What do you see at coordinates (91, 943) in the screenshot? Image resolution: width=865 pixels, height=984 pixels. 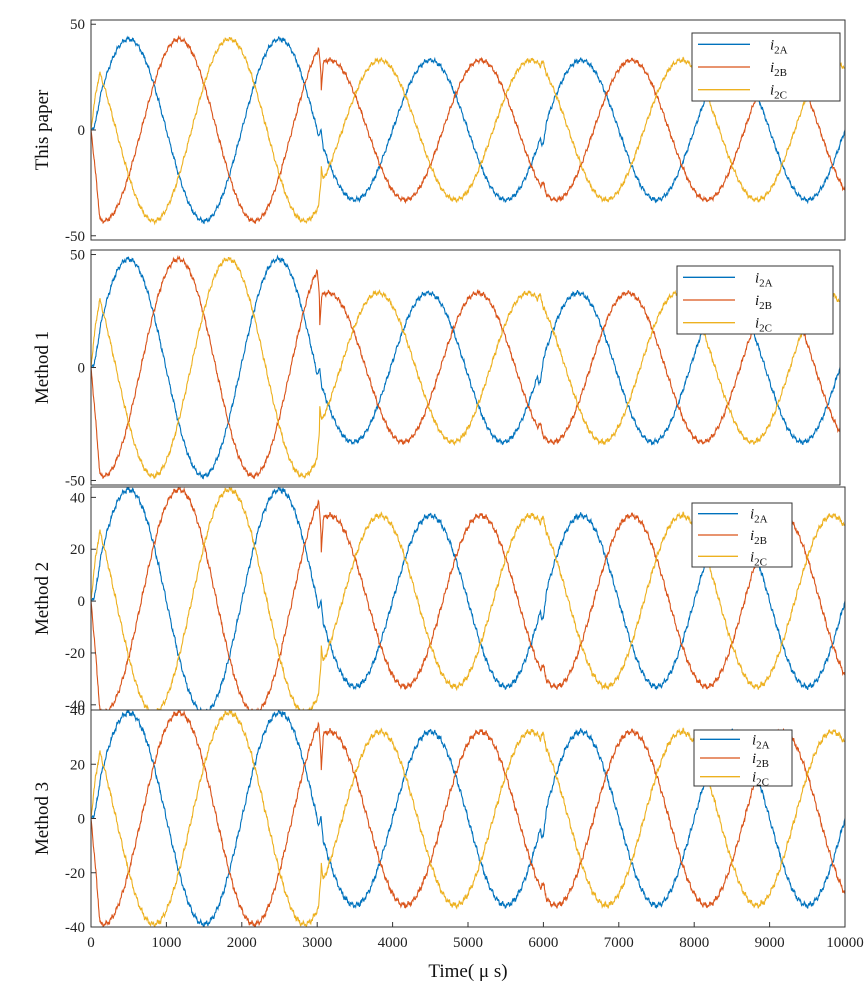 I see `x-tick-label: 0` at bounding box center [91, 943].